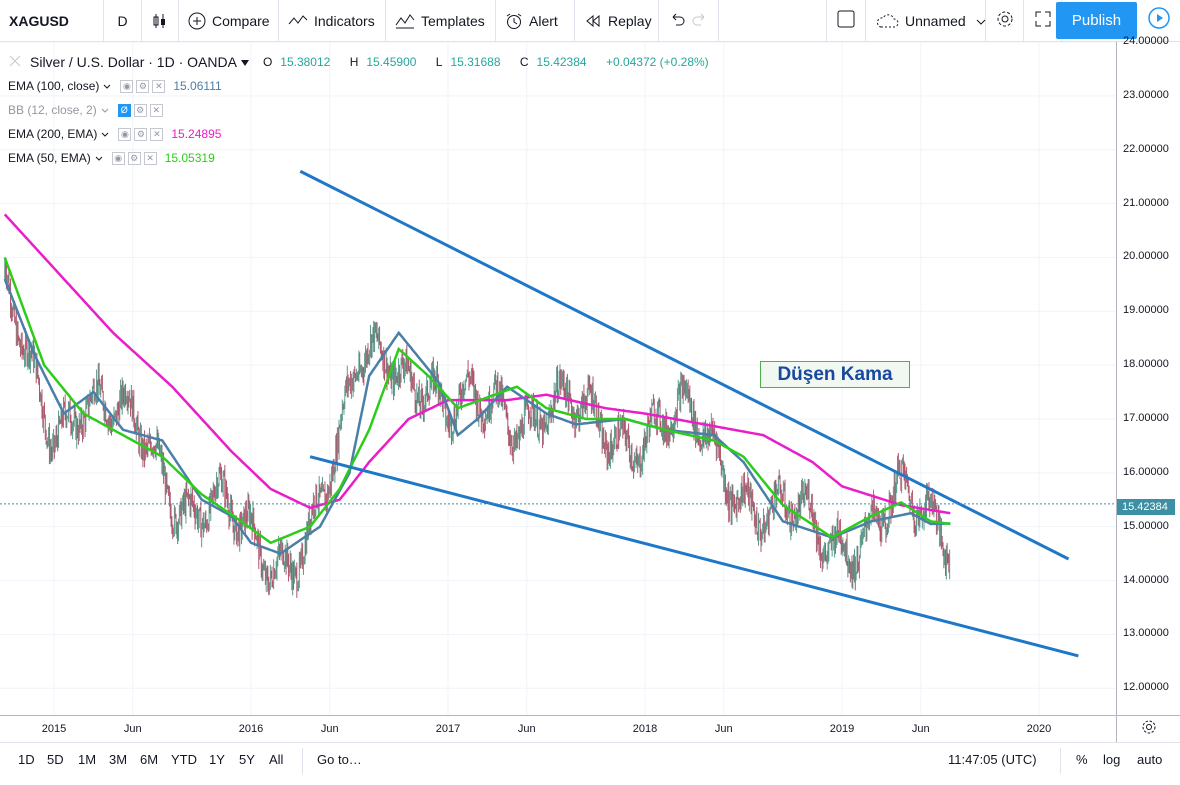 This screenshot has width=1180, height=785. I want to click on replay-button: Replay, so click(617, 20).